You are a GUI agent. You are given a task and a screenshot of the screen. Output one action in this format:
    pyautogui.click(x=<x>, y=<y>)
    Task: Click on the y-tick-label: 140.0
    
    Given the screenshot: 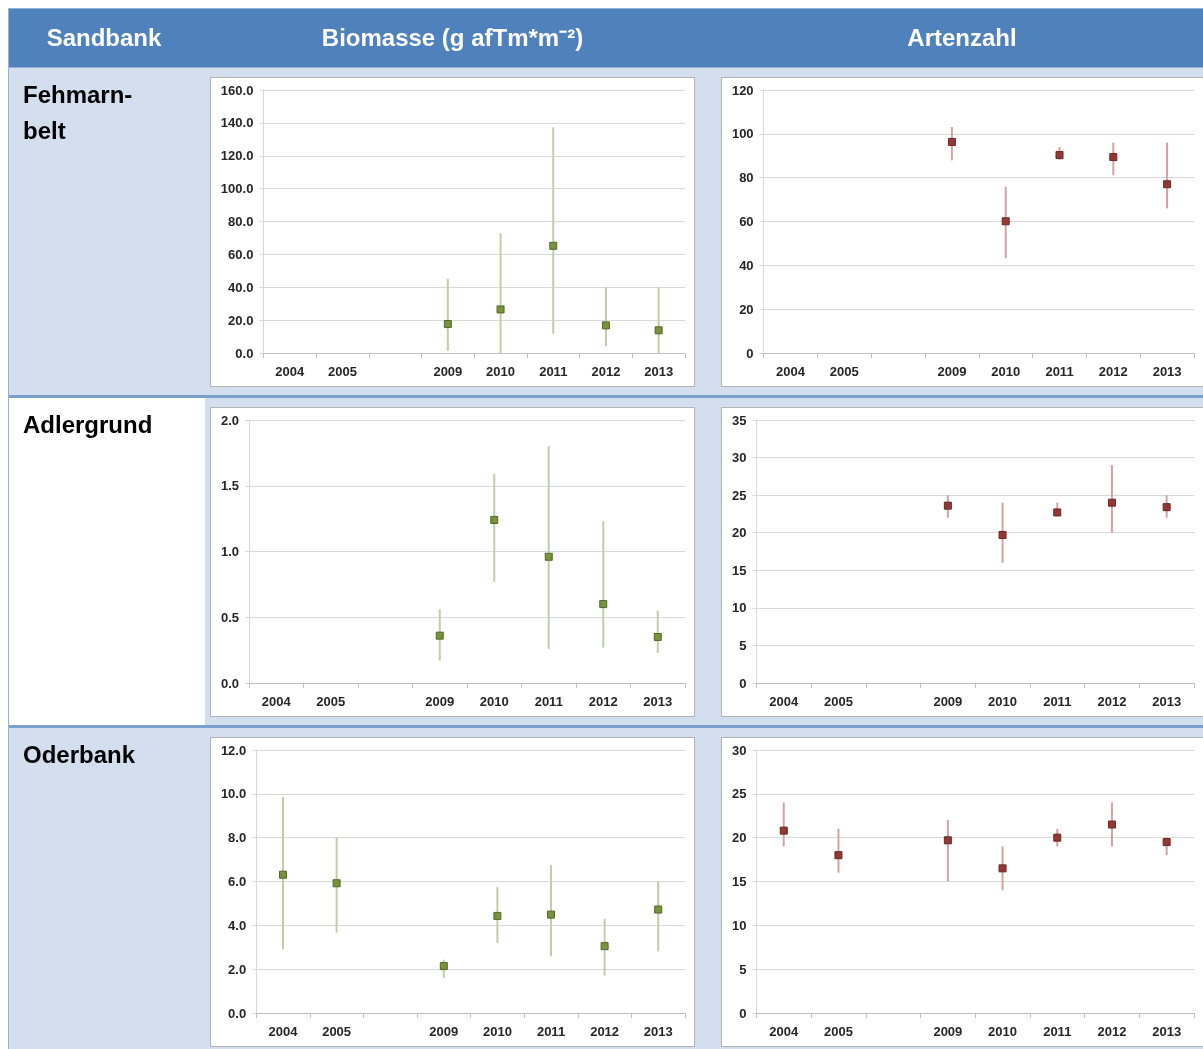 What is the action you would take?
    pyautogui.click(x=237, y=123)
    